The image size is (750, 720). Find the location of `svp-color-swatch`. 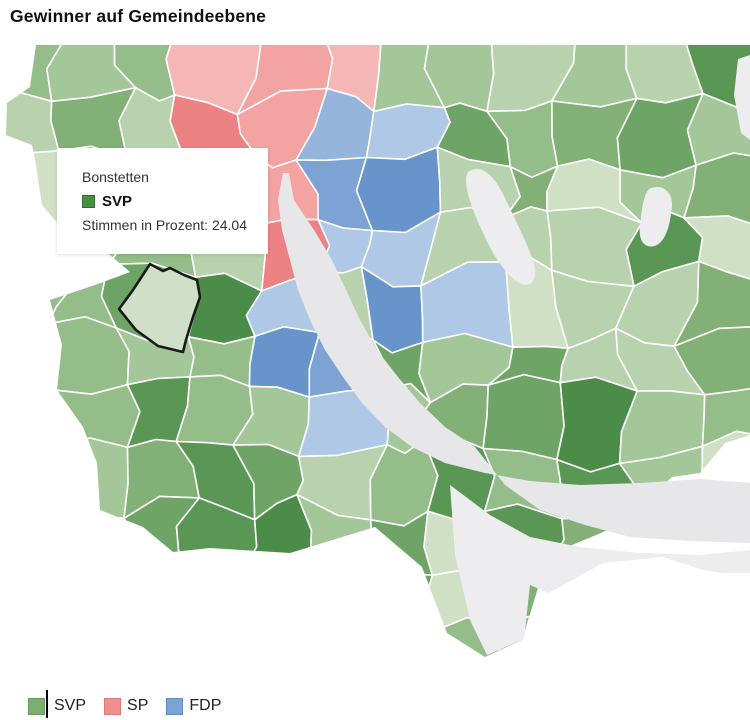

svp-color-swatch is located at coordinates (36, 706).